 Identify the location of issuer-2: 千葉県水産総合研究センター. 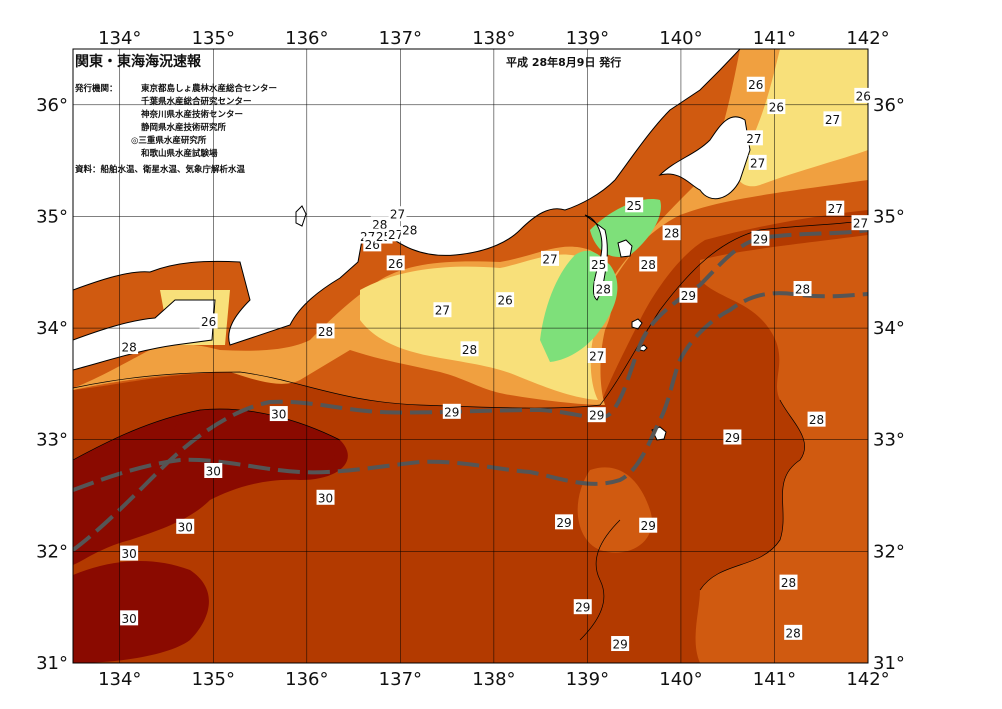
(196, 101).